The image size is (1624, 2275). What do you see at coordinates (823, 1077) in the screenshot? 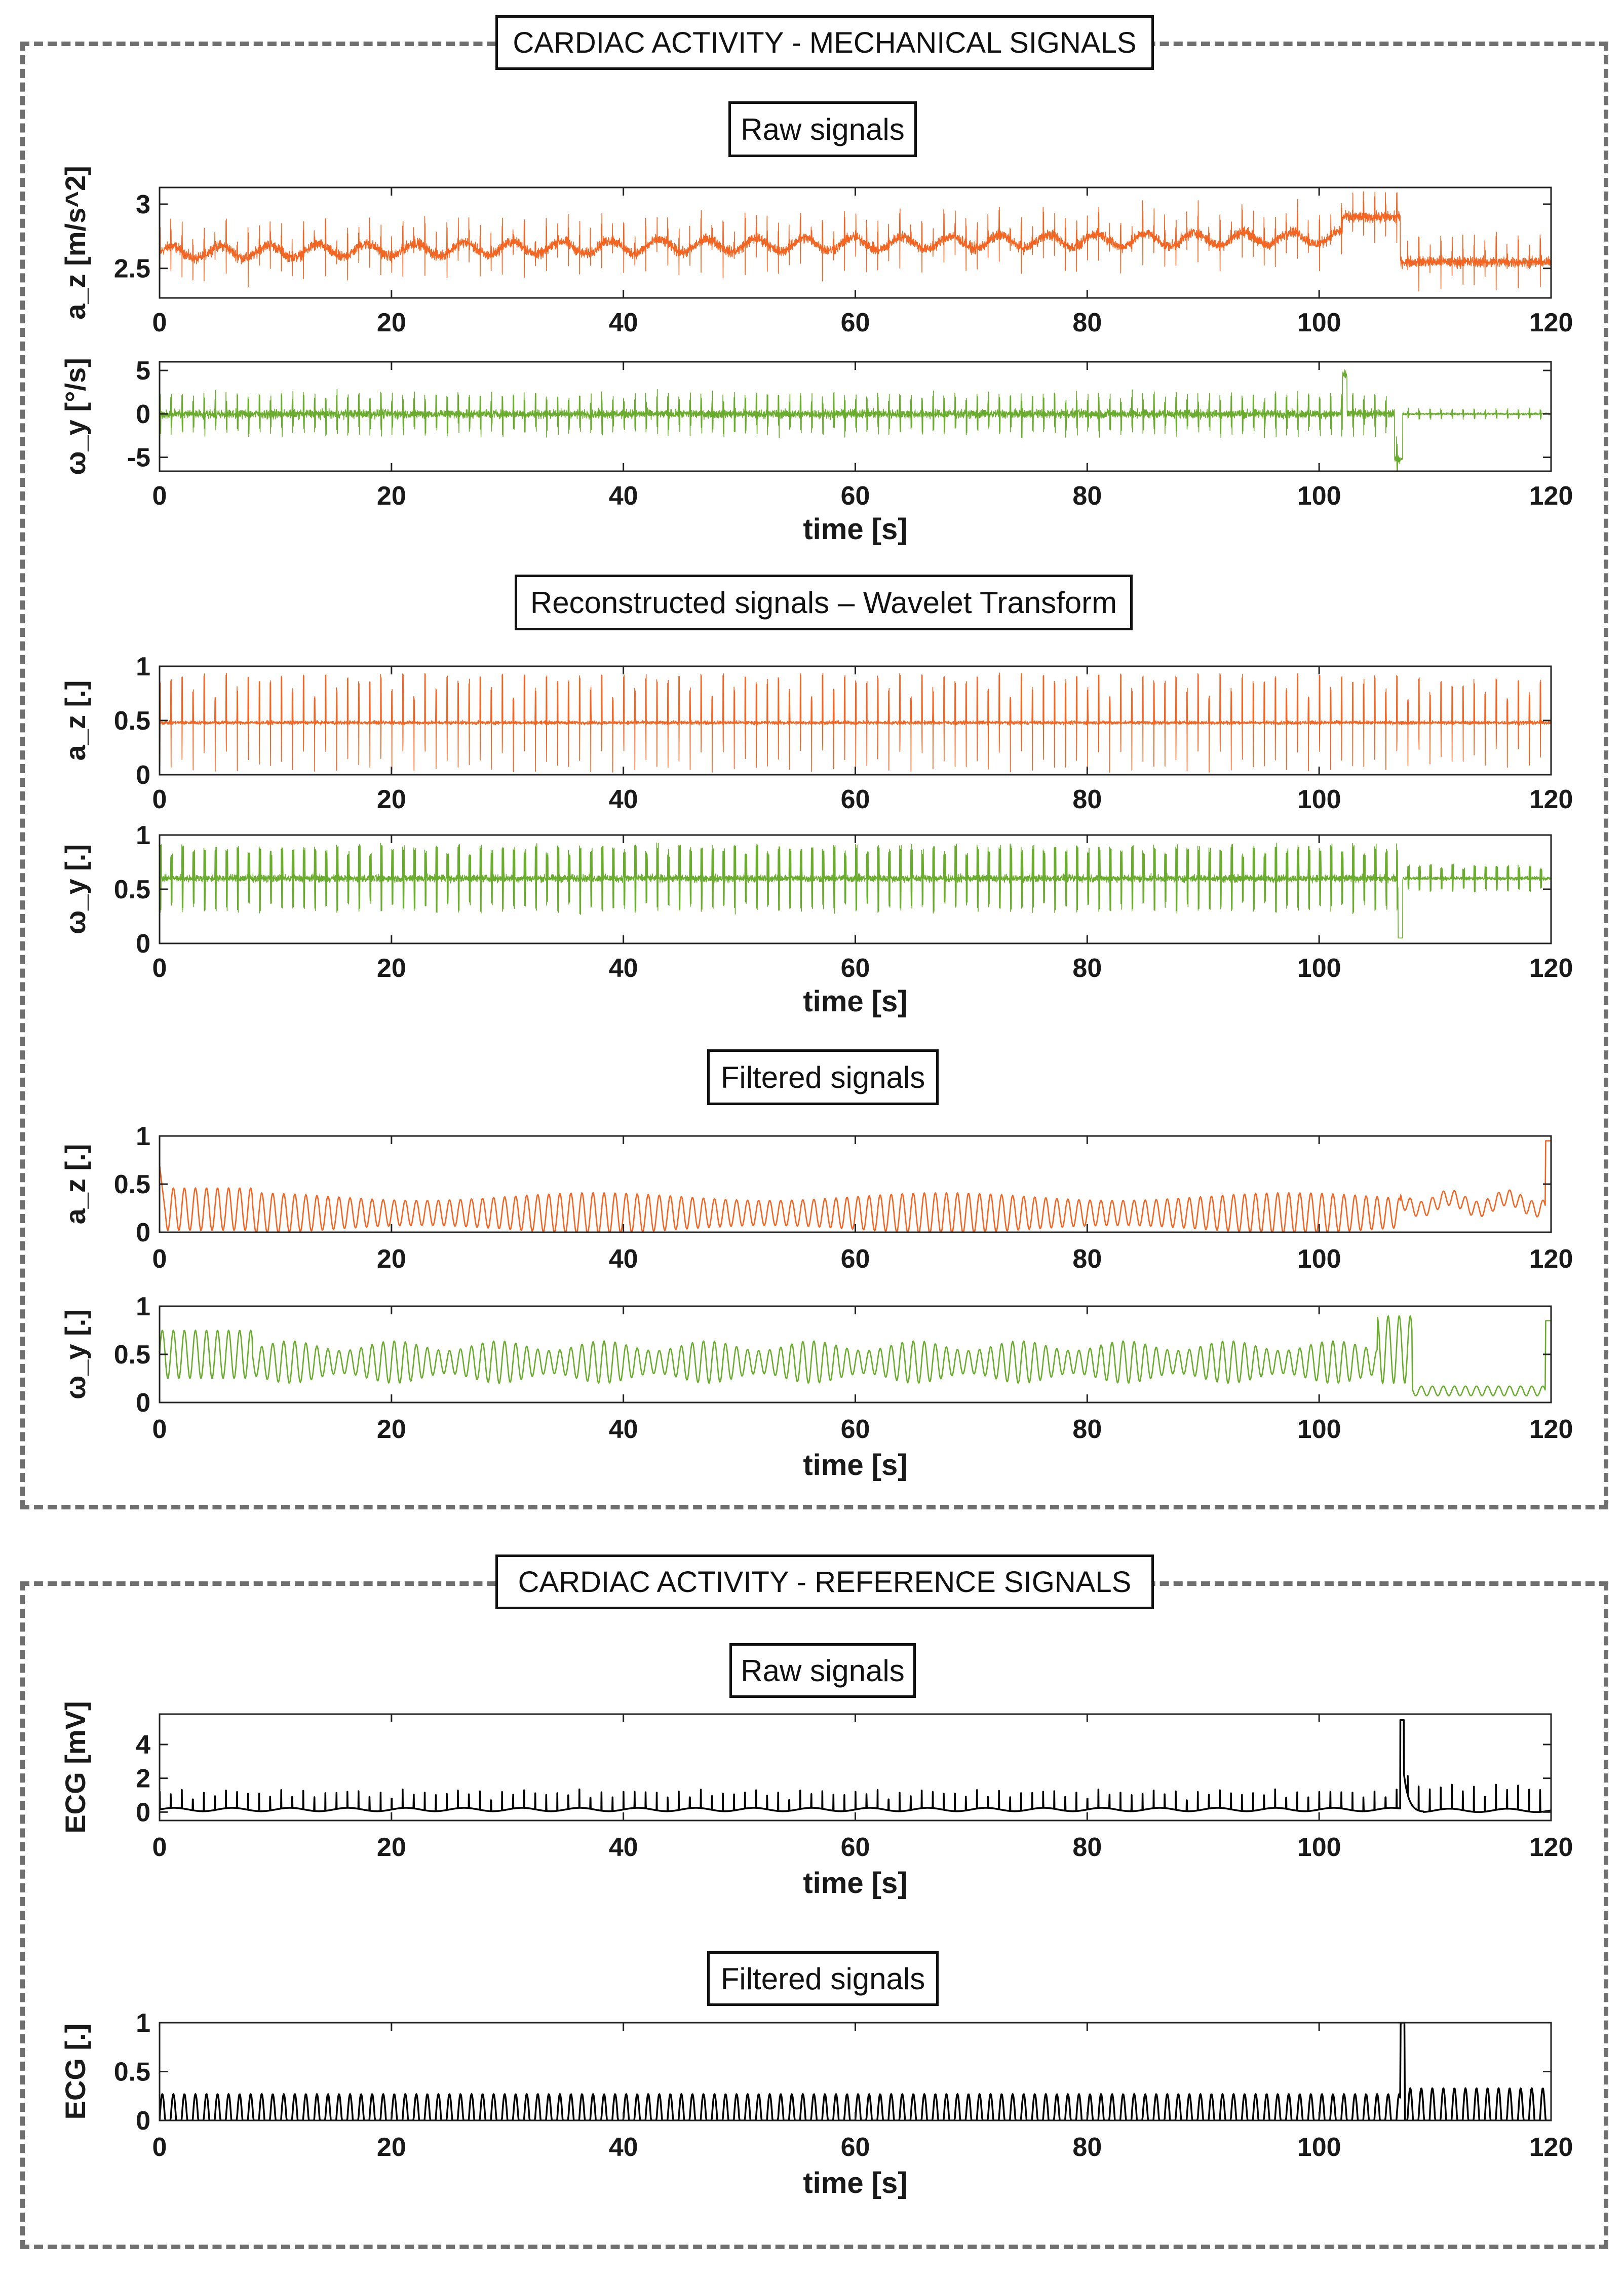
I see `mech-filtered-subtitle: Filtered signals` at bounding box center [823, 1077].